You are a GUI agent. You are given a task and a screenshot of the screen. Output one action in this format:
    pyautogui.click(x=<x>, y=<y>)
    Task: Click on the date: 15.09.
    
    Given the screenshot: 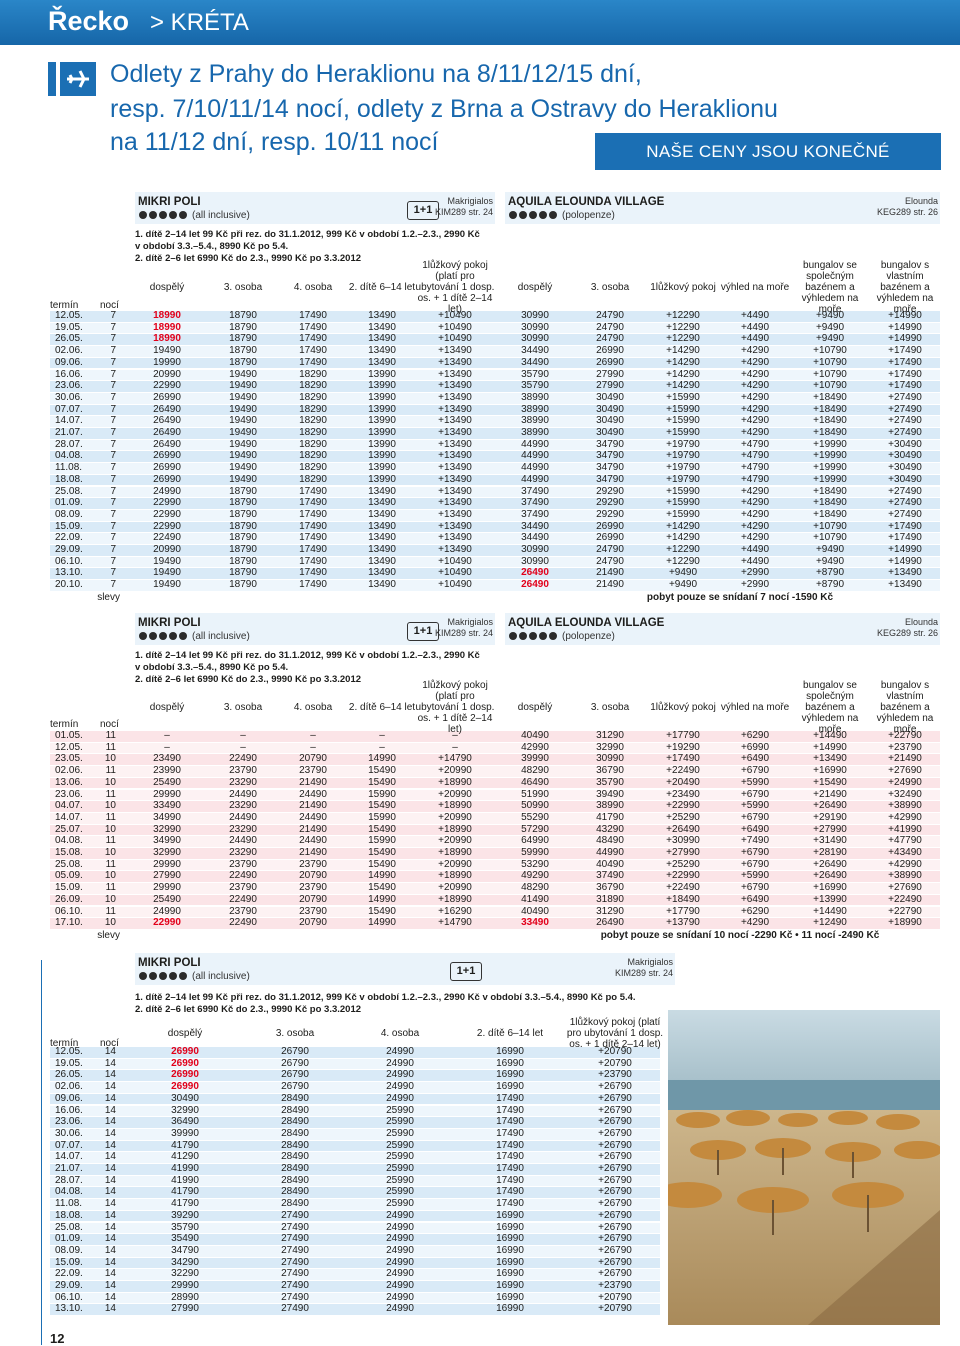 What is the action you would take?
    pyautogui.click(x=69, y=888)
    